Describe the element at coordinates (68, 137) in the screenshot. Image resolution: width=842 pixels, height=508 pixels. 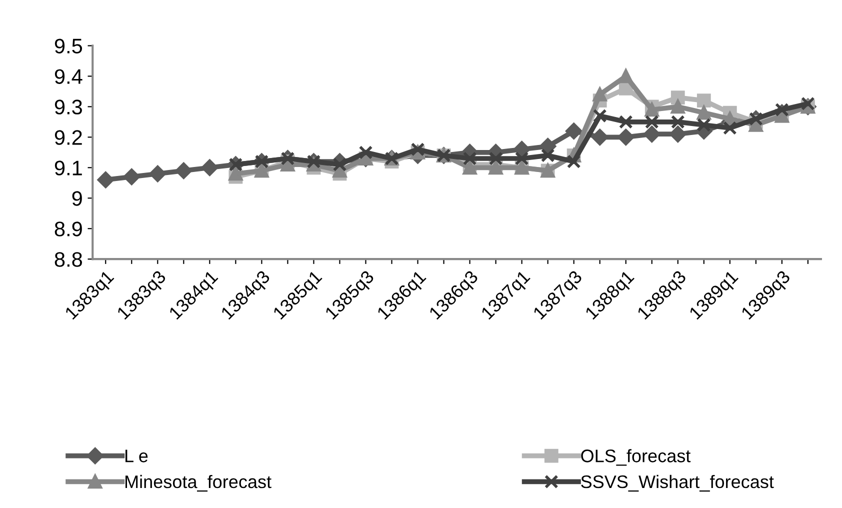
I see `y-tick-label: 9.2` at that location.